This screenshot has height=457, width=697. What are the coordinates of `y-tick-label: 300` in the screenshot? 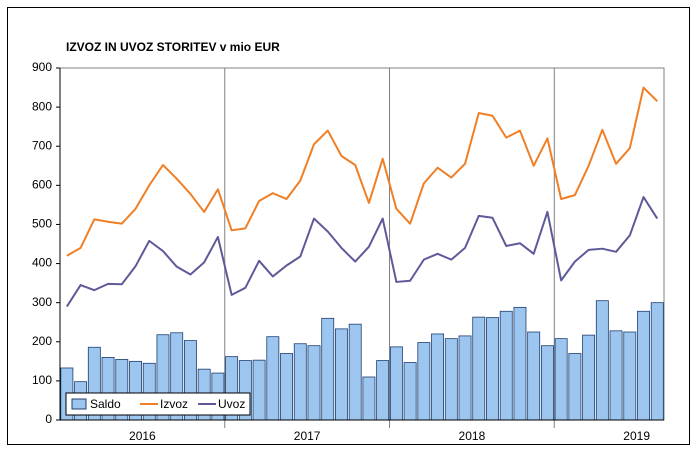 It's located at (42, 302).